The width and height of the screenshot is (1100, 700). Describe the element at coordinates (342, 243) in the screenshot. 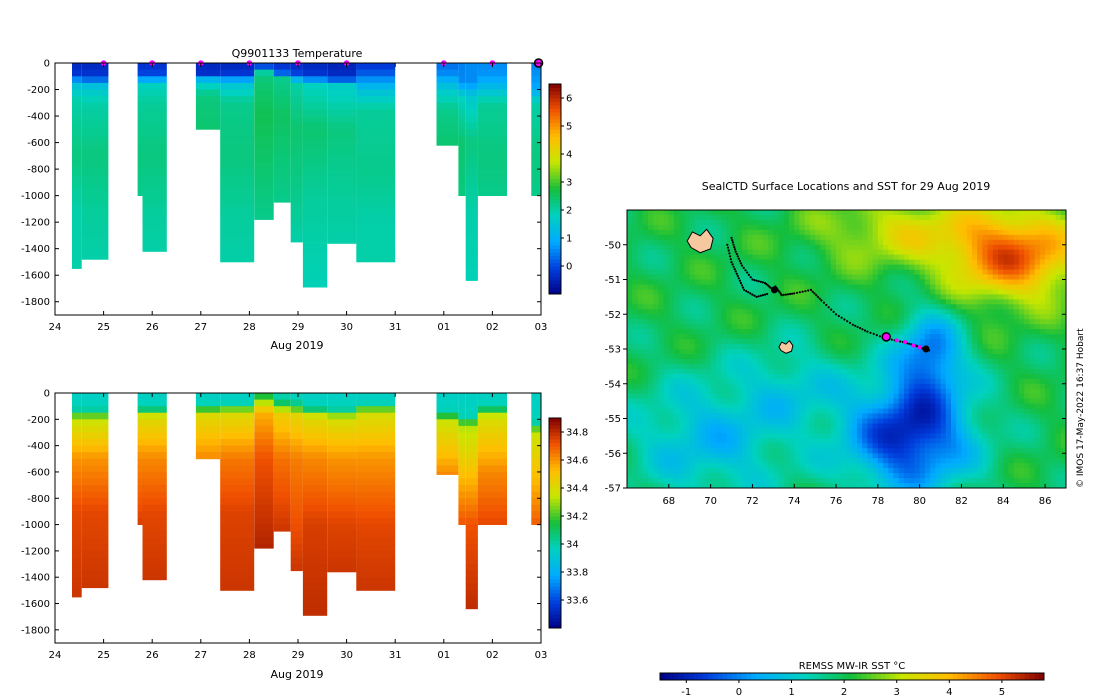

I see `profile-10-cell` at that location.